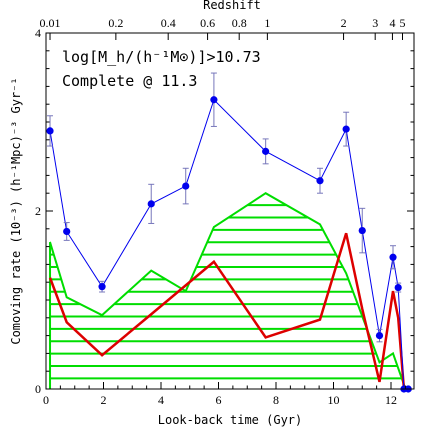  I want to click on redshift-tick-label: 0.2, so click(115, 23).